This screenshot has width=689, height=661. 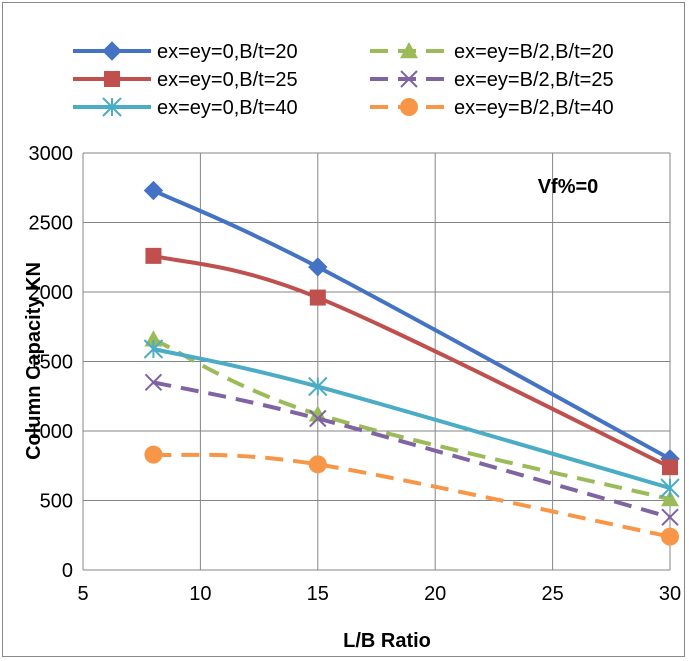 I want to click on series-line, so click(x=412, y=495).